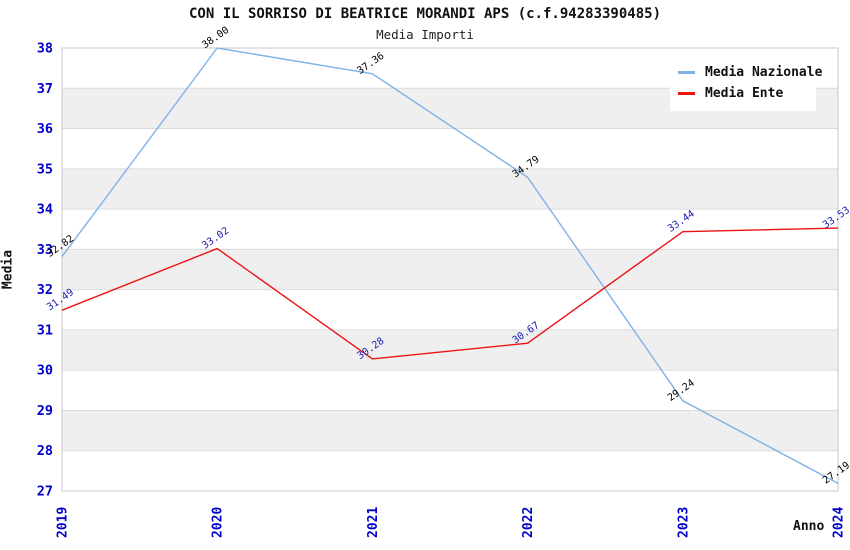  What do you see at coordinates (63, 522) in the screenshot?
I see `x-tick-label: 2019` at bounding box center [63, 522].